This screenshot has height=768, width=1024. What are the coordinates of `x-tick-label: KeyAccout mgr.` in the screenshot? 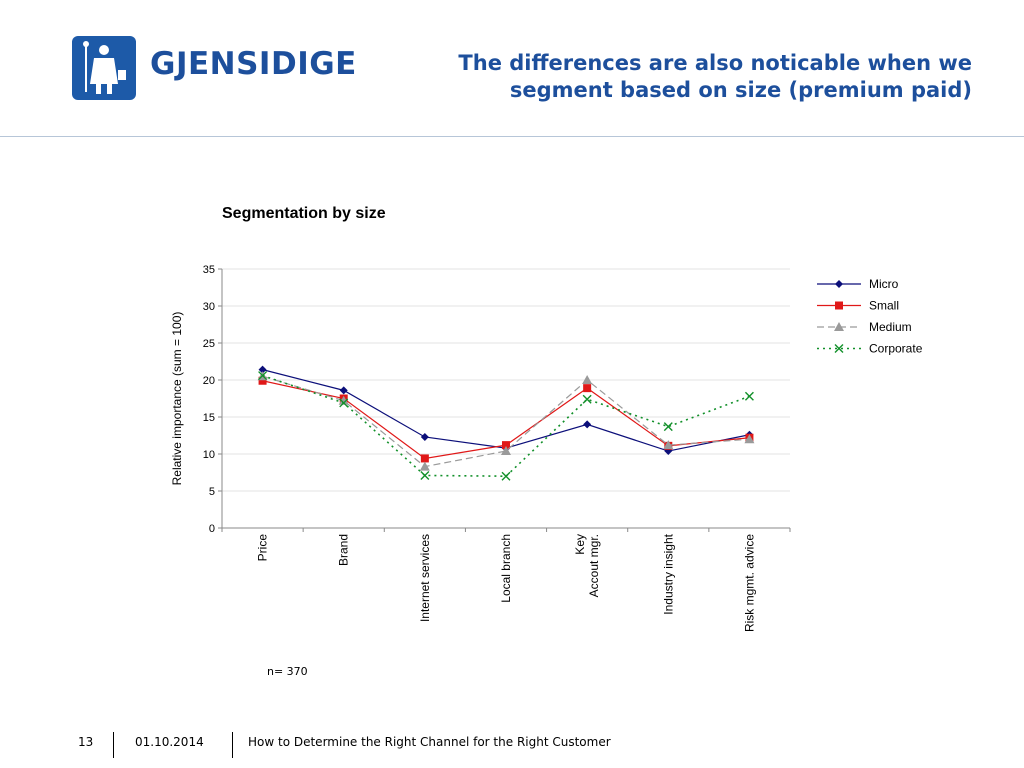 It's located at (587, 565).